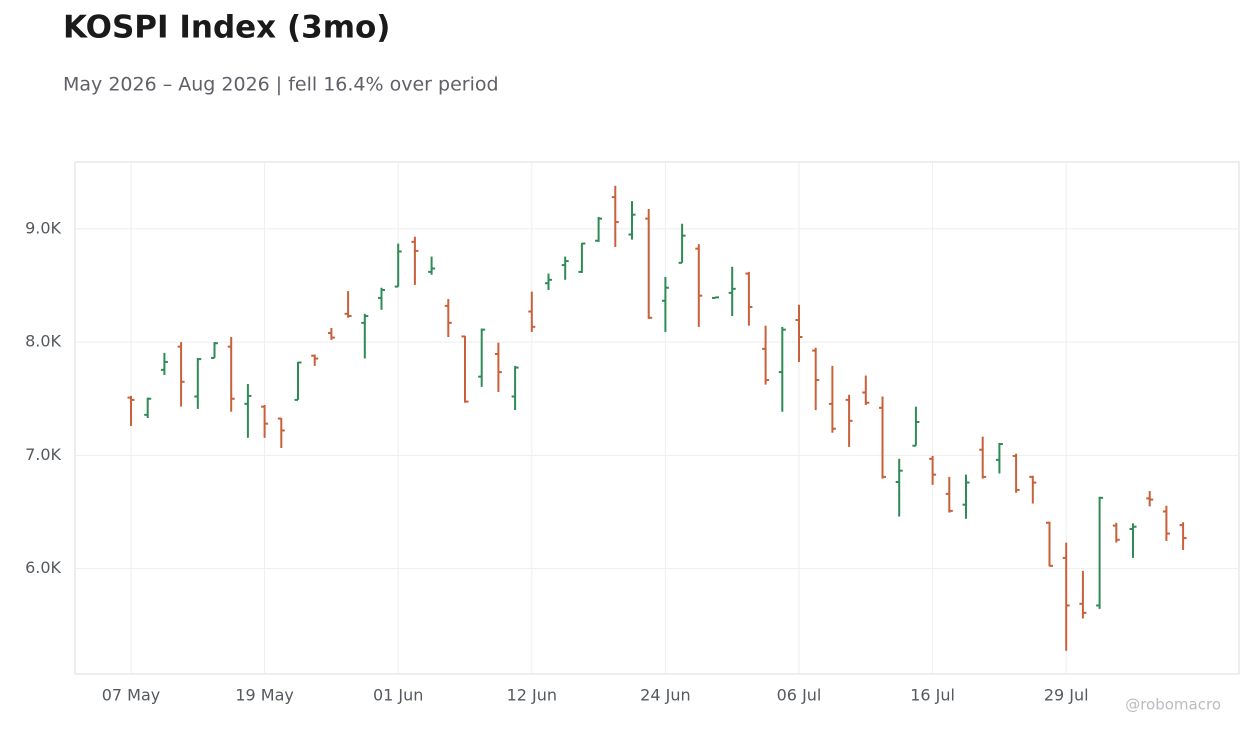  What do you see at coordinates (799, 695) in the screenshot?
I see `x-tick-label: 06 Jul` at bounding box center [799, 695].